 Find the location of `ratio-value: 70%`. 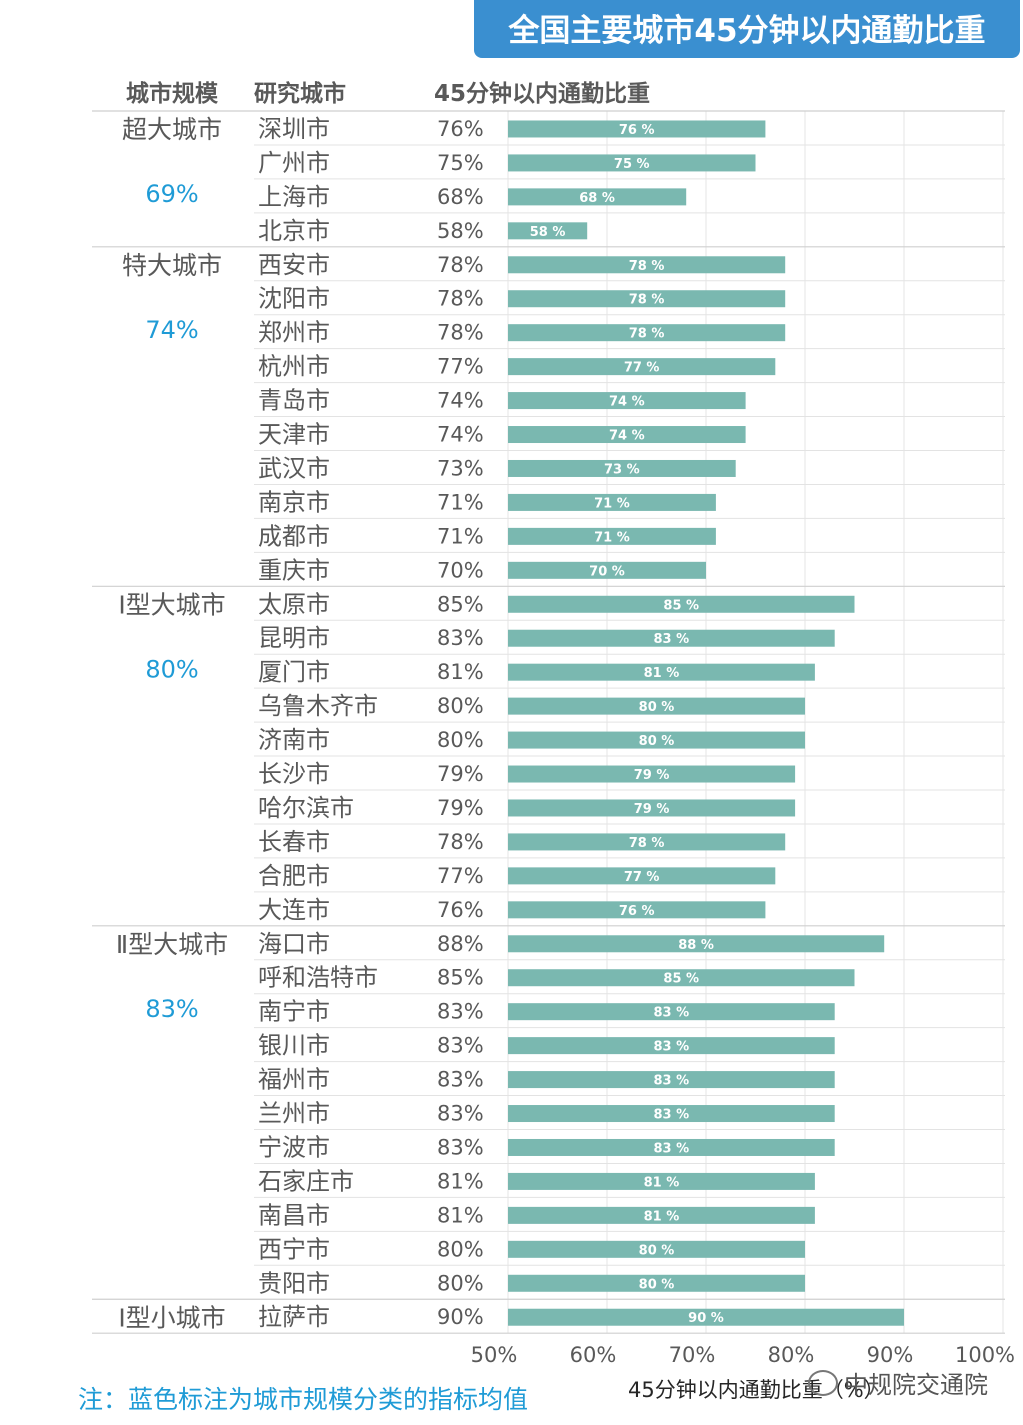

ratio-value: 70% is located at coordinates (460, 570).